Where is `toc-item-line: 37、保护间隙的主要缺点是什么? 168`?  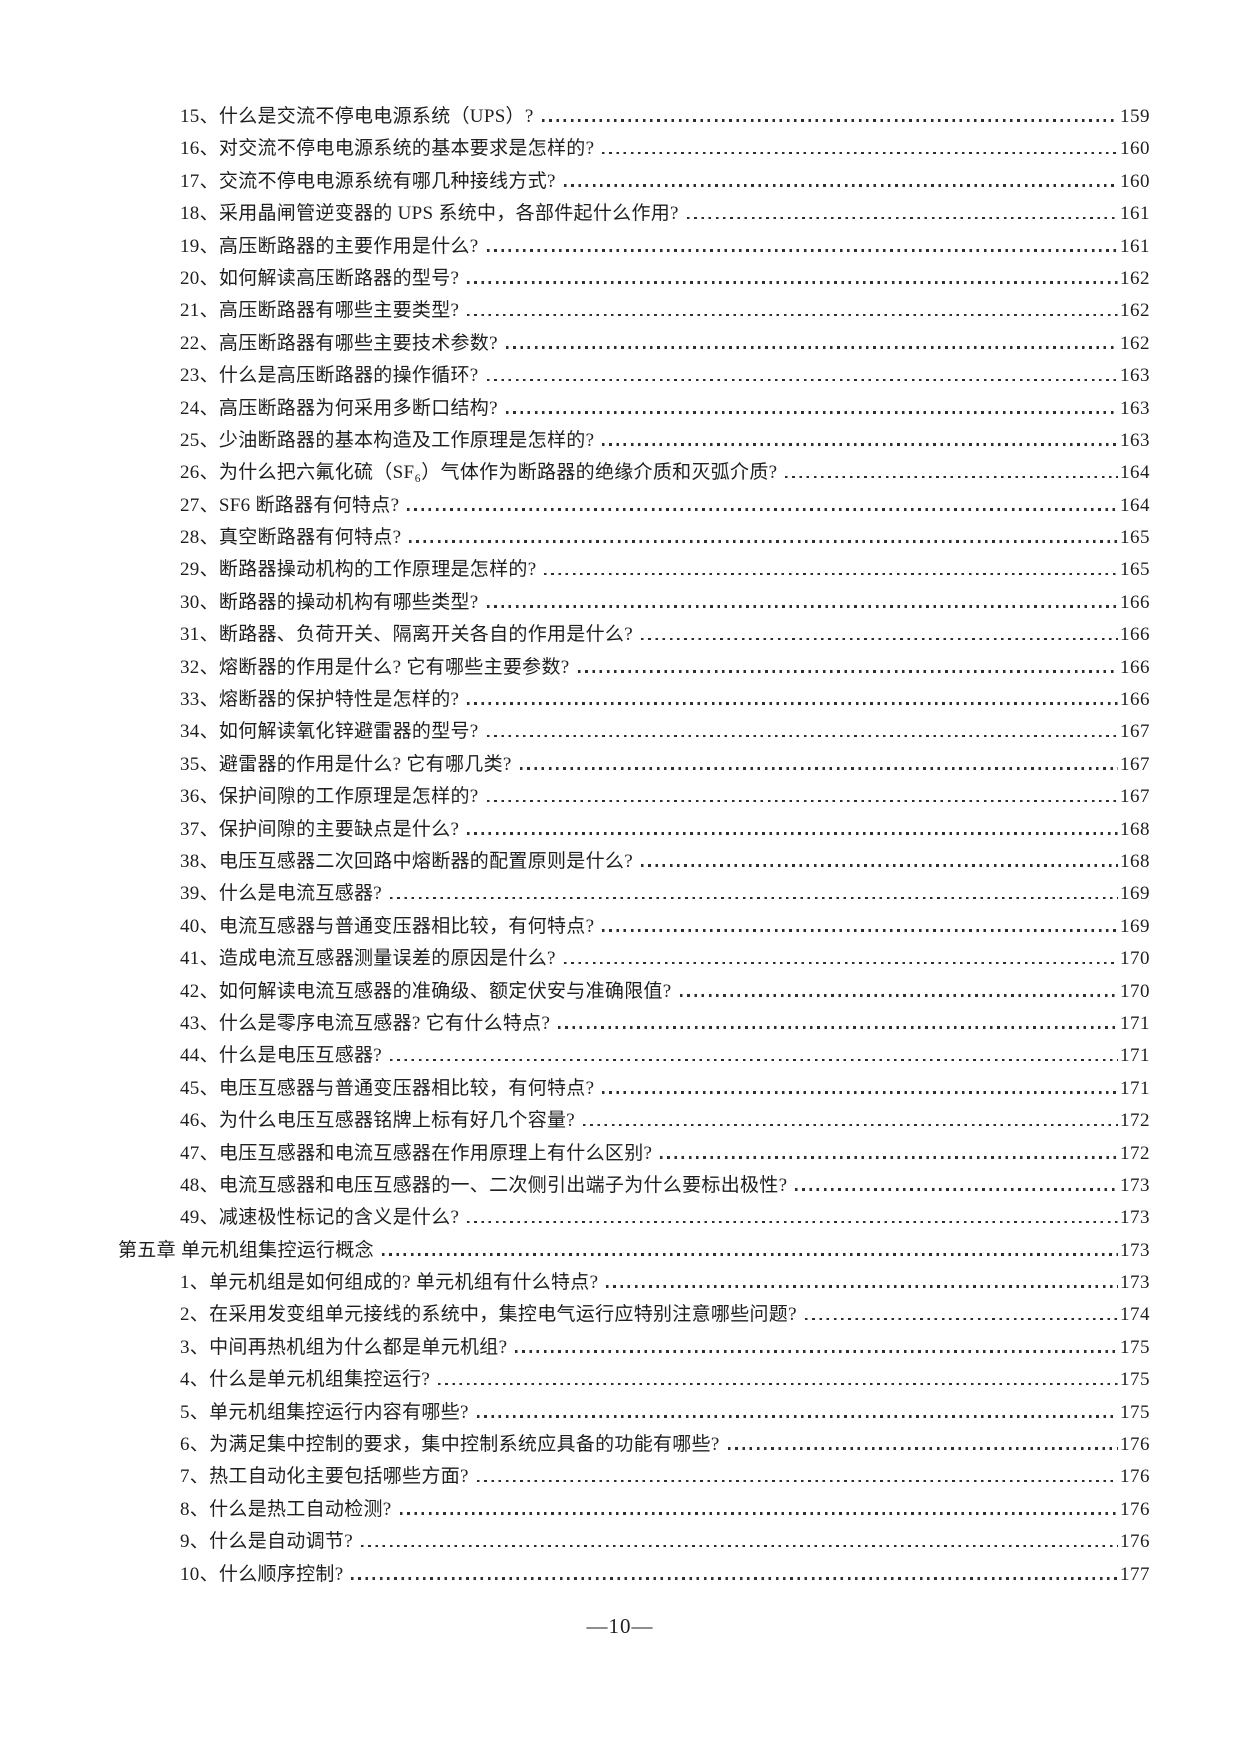 toc-item-line: 37、保护间隙的主要缺点是什么? 168 is located at coordinates (634, 830).